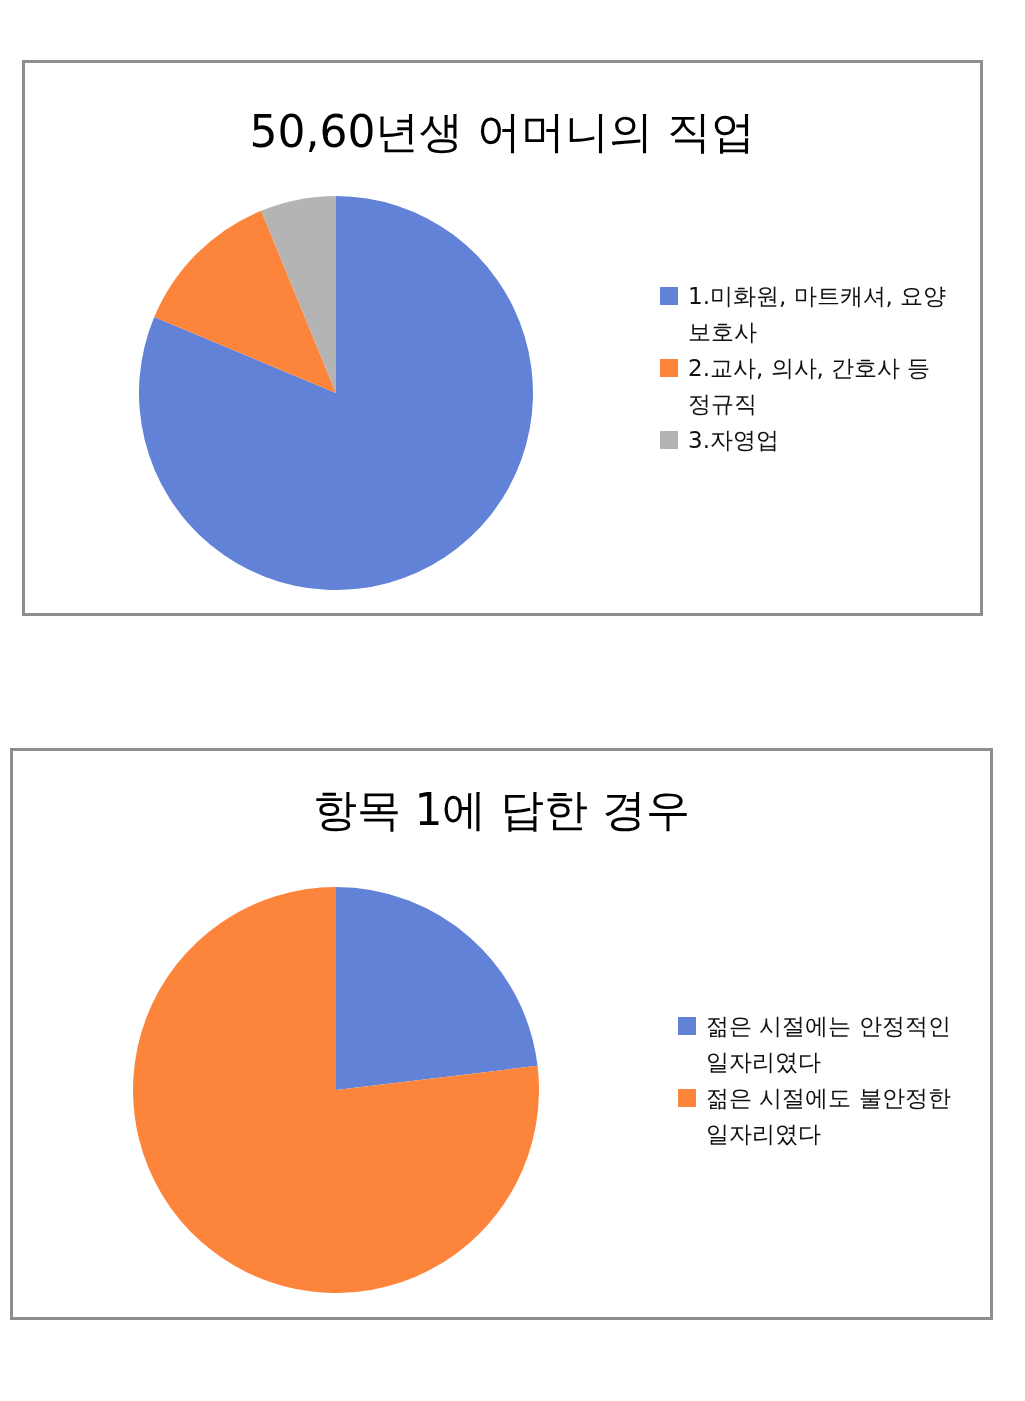 The width and height of the screenshot is (1025, 1401). I want to click on legend-label: 3.자영업, so click(733, 440).